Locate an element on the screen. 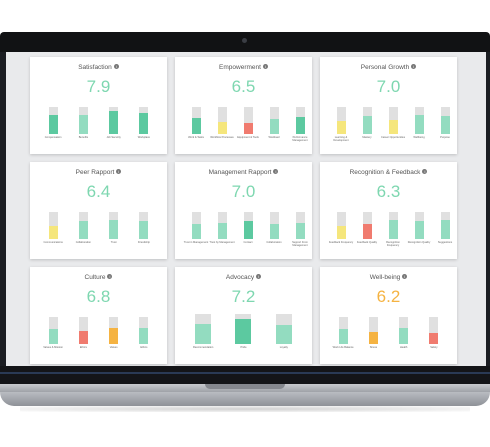 This screenshot has width=490, height=447. bar-column: Values & Mission is located at coordinates (53, 335).